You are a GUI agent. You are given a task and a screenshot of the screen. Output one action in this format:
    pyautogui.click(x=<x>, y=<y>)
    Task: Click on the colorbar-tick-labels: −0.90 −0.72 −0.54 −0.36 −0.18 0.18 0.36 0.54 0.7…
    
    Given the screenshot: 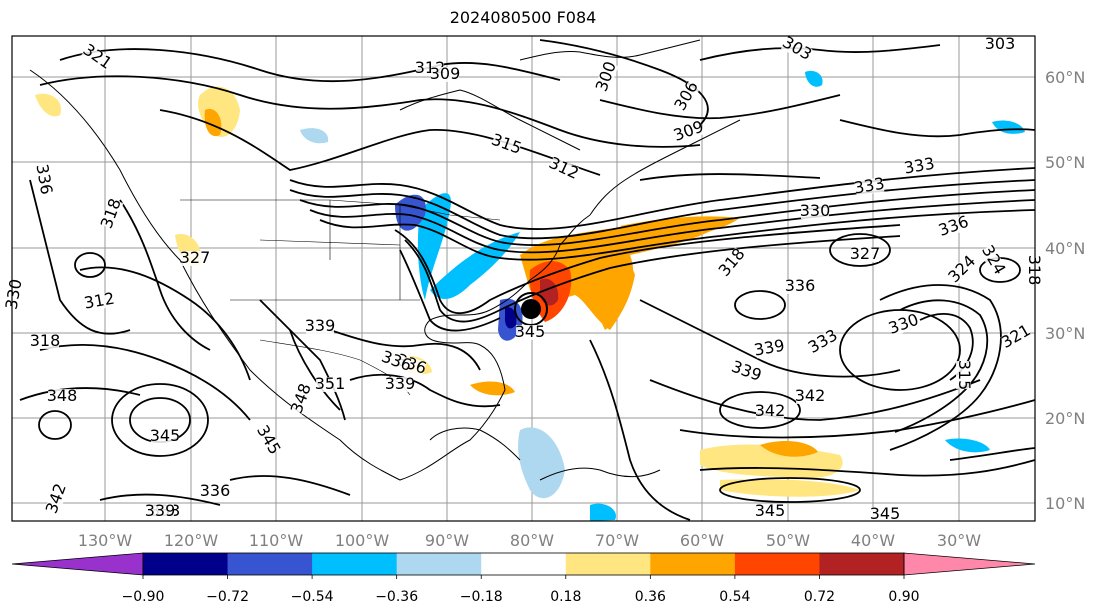 What is the action you would take?
    pyautogui.click(x=521, y=590)
    